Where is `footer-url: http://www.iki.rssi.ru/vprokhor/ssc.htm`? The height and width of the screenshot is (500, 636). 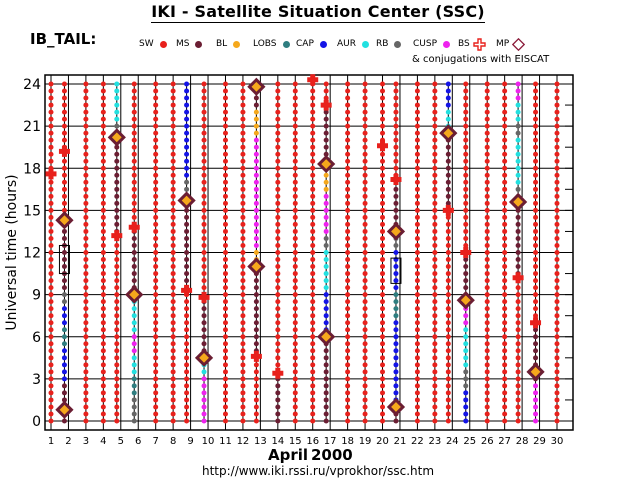 footer-url: http://www.iki.rssi.ru/vprokhor/ssc.htm is located at coordinates (318, 471).